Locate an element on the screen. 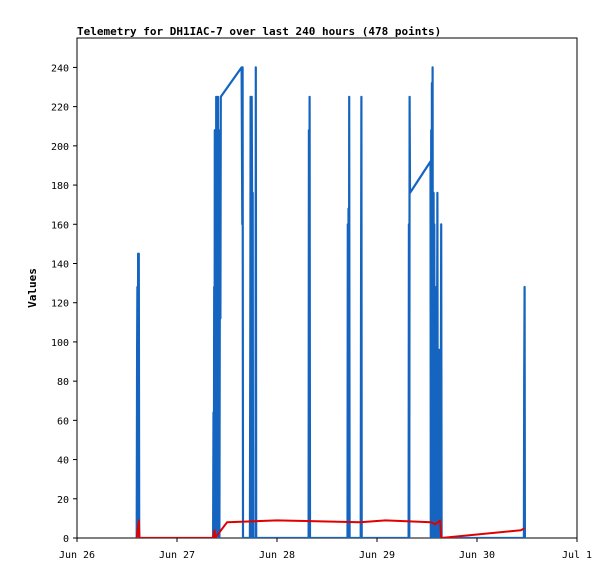 The image size is (615, 579). x-tick-label: Jun 26 is located at coordinates (77, 555).